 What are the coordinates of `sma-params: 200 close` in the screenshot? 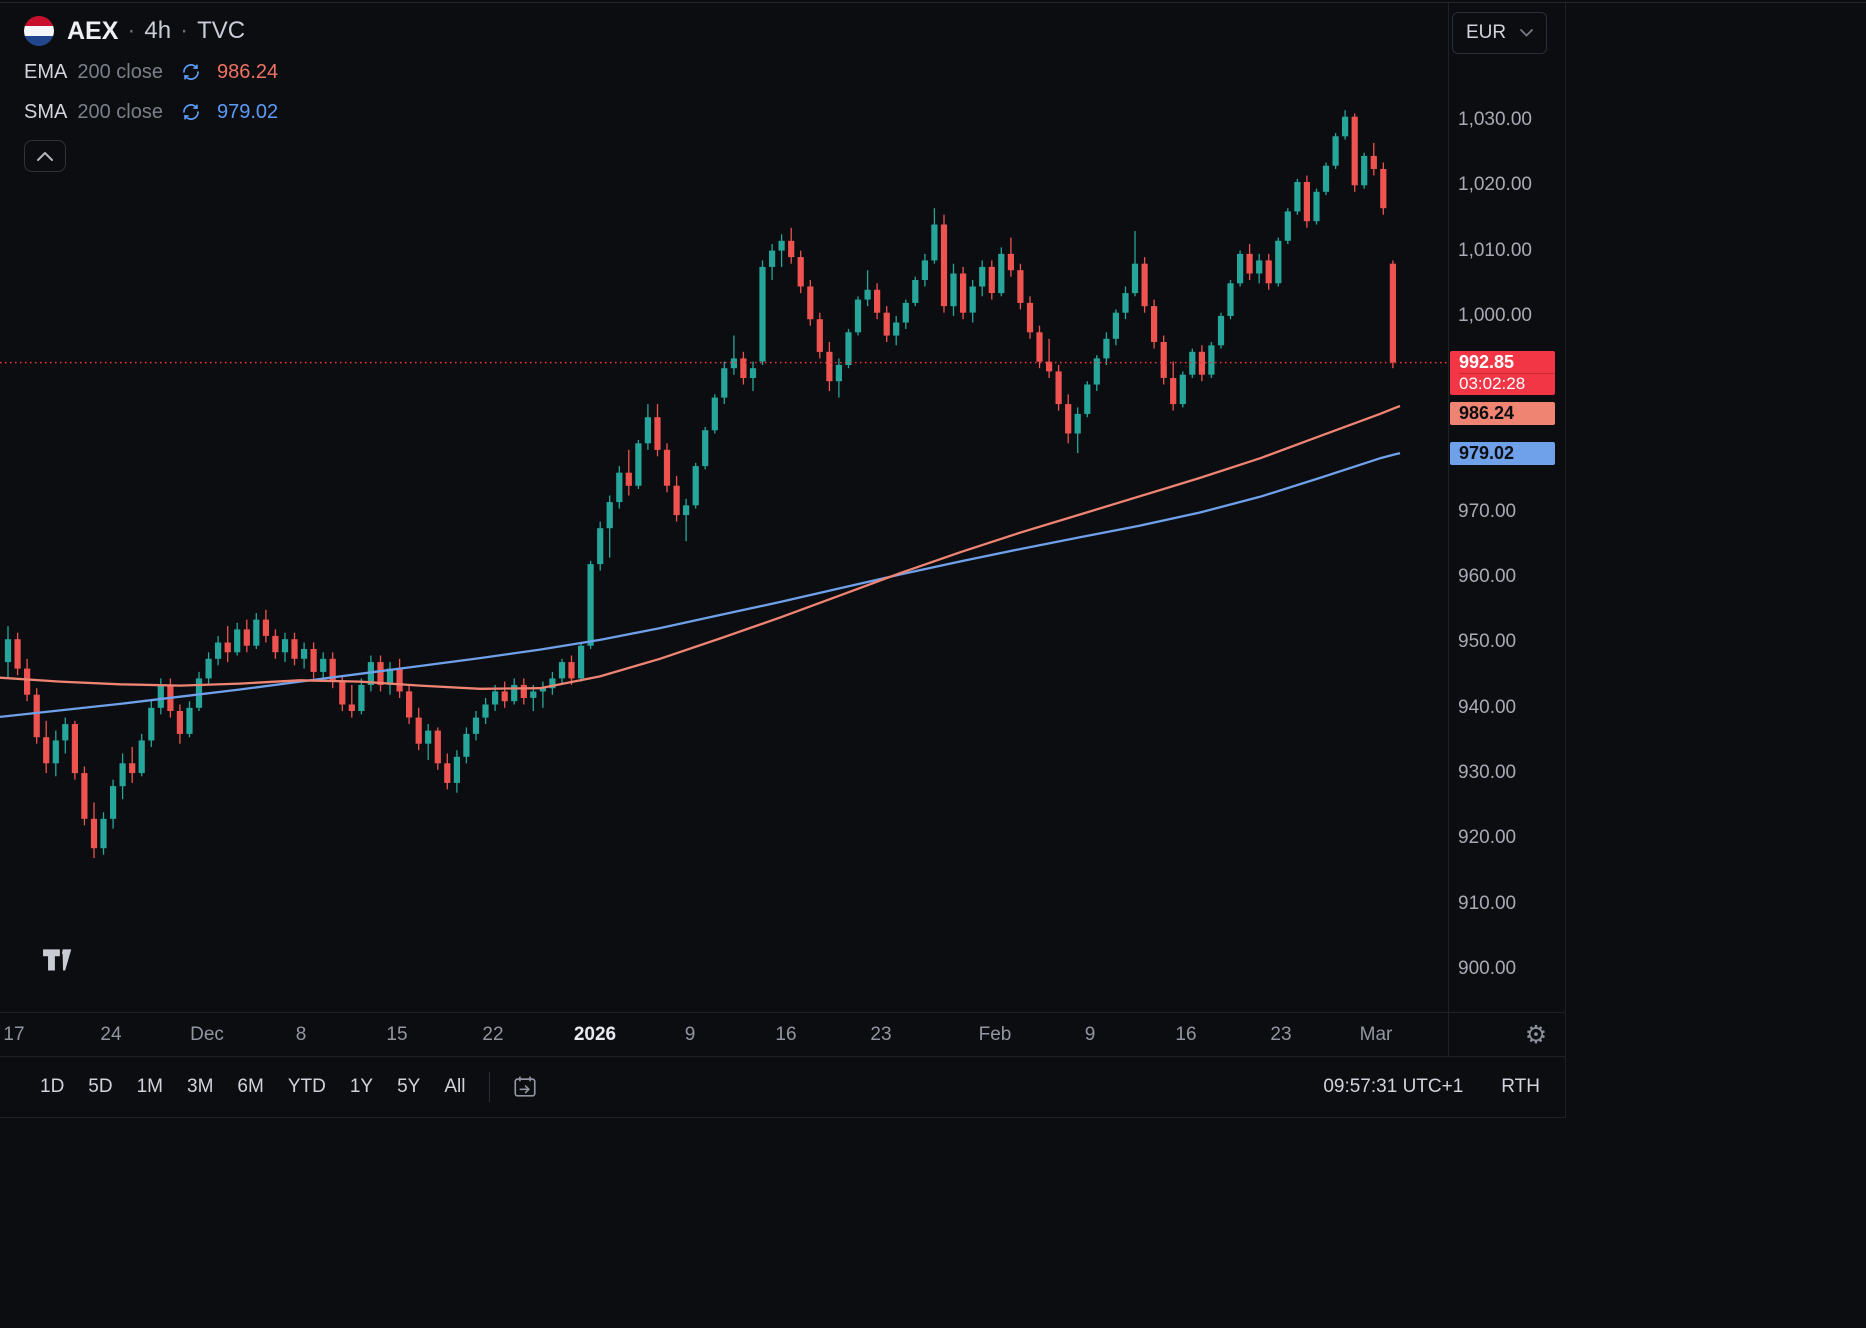 It's located at (120, 111).